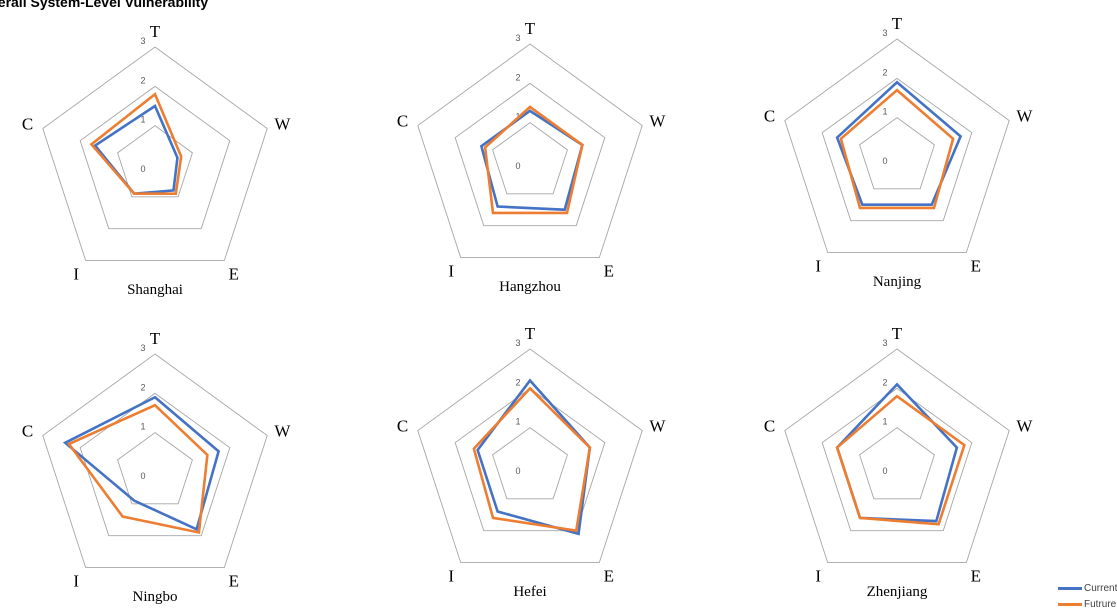 Image resolution: width=1117 pixels, height=612 pixels. What do you see at coordinates (104, 5) in the screenshot?
I see `page-title: verall System-Level Vulnerability` at bounding box center [104, 5].